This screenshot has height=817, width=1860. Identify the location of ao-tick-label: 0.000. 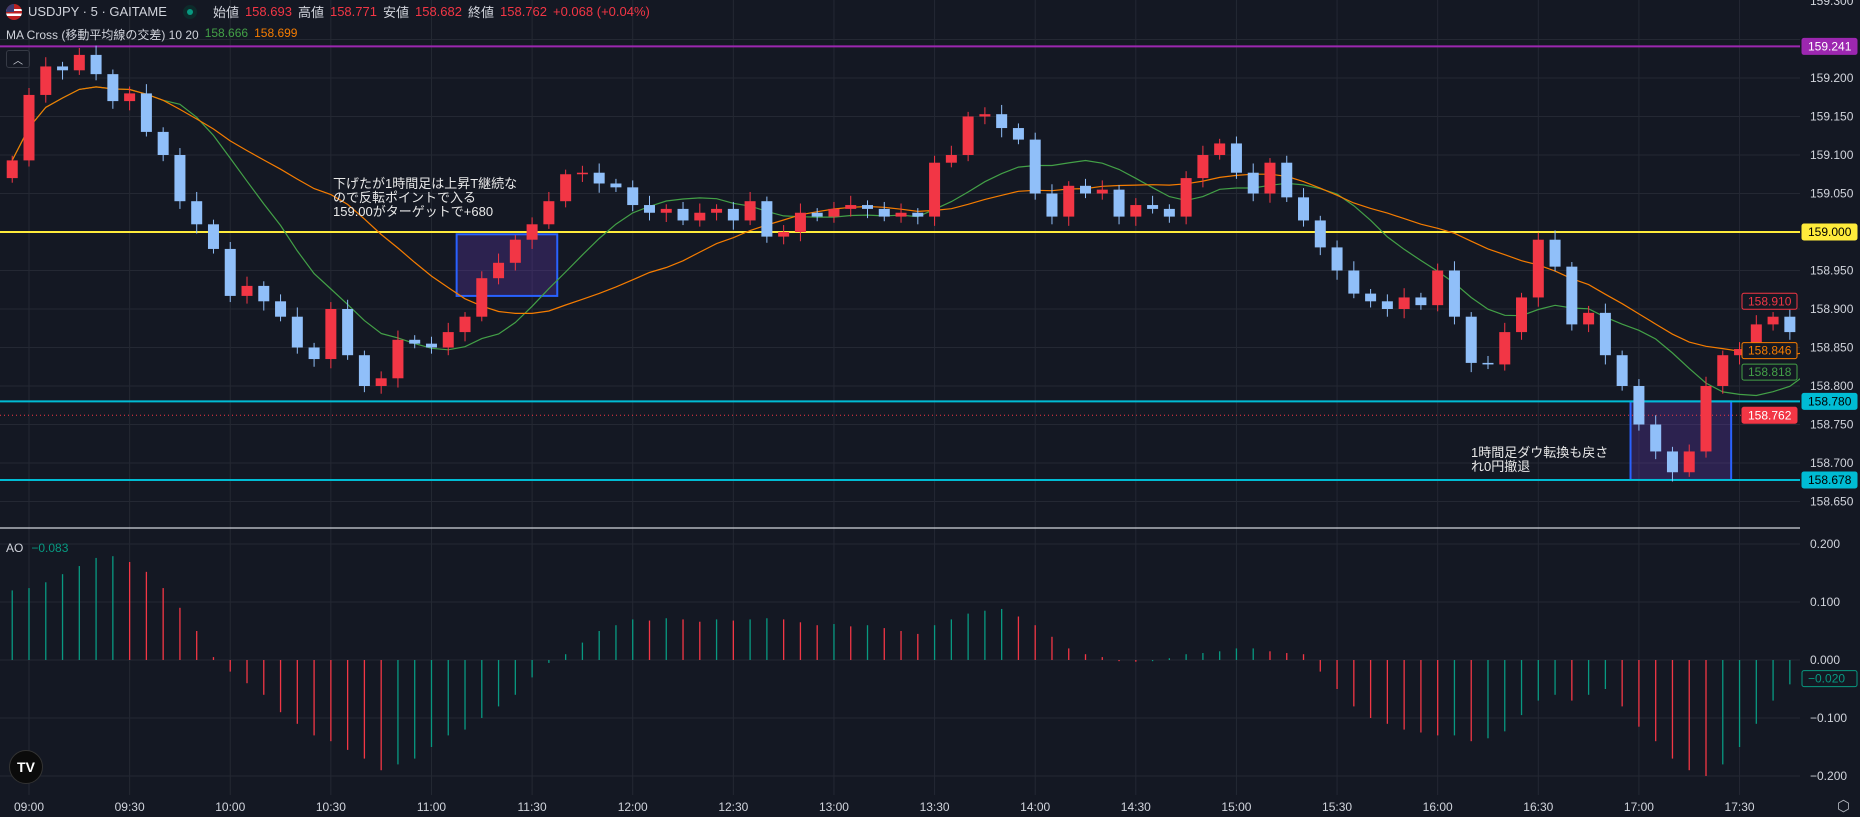
(1825, 660).